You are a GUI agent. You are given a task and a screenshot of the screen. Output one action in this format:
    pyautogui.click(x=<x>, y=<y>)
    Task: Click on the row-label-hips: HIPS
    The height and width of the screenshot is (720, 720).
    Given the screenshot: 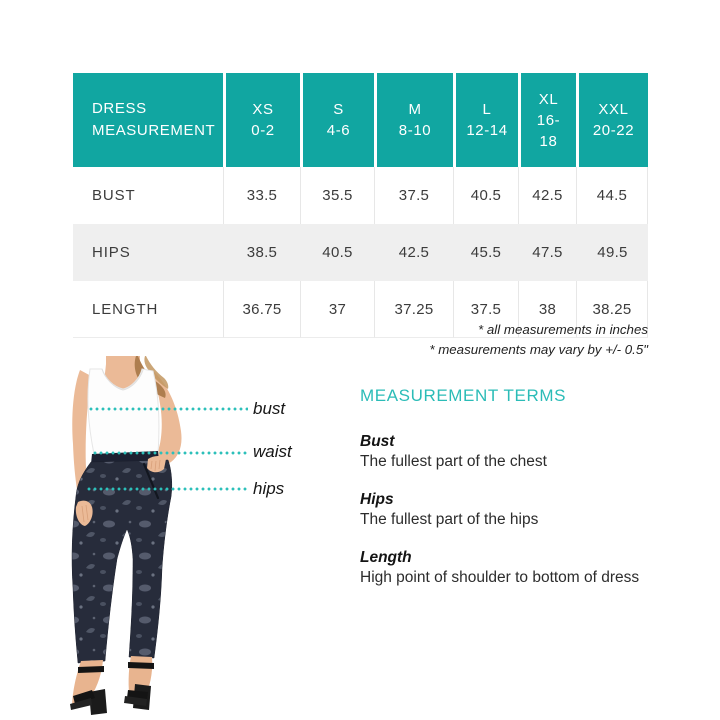 What is the action you would take?
    pyautogui.click(x=148, y=252)
    